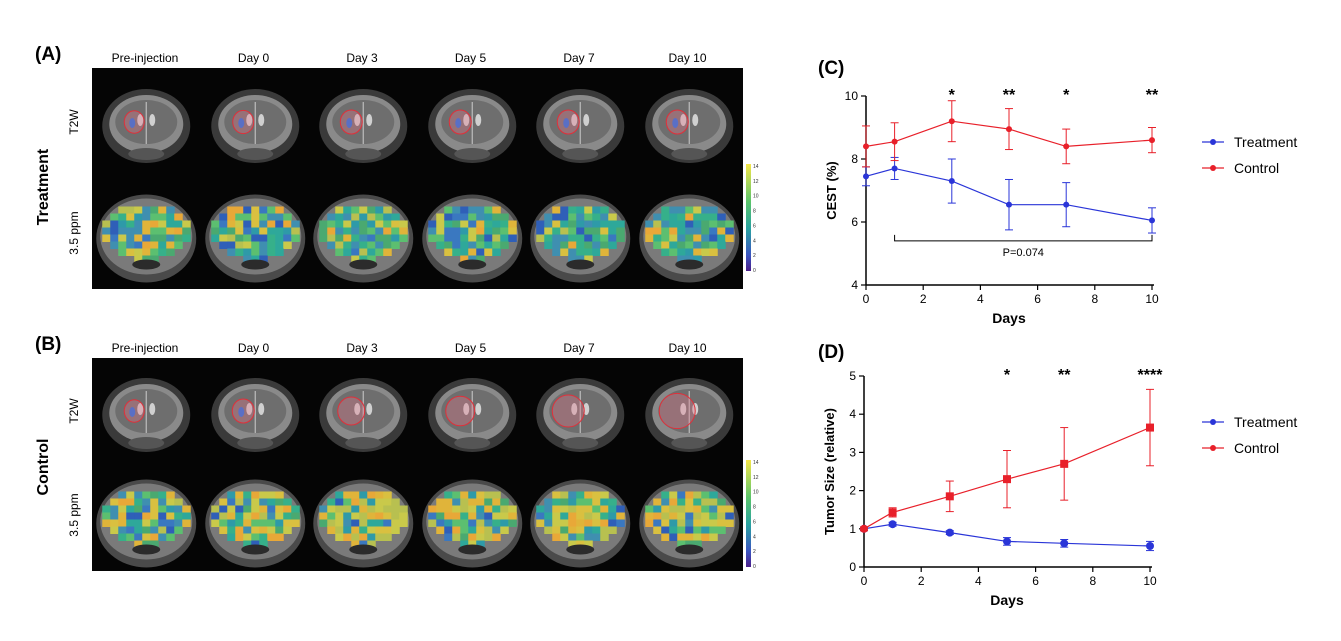 Image resolution: width=1341 pixels, height=641 pixels. Describe the element at coordinates (1023, 253) in the screenshot. I see `bracket-p-value: P=0.074` at that location.